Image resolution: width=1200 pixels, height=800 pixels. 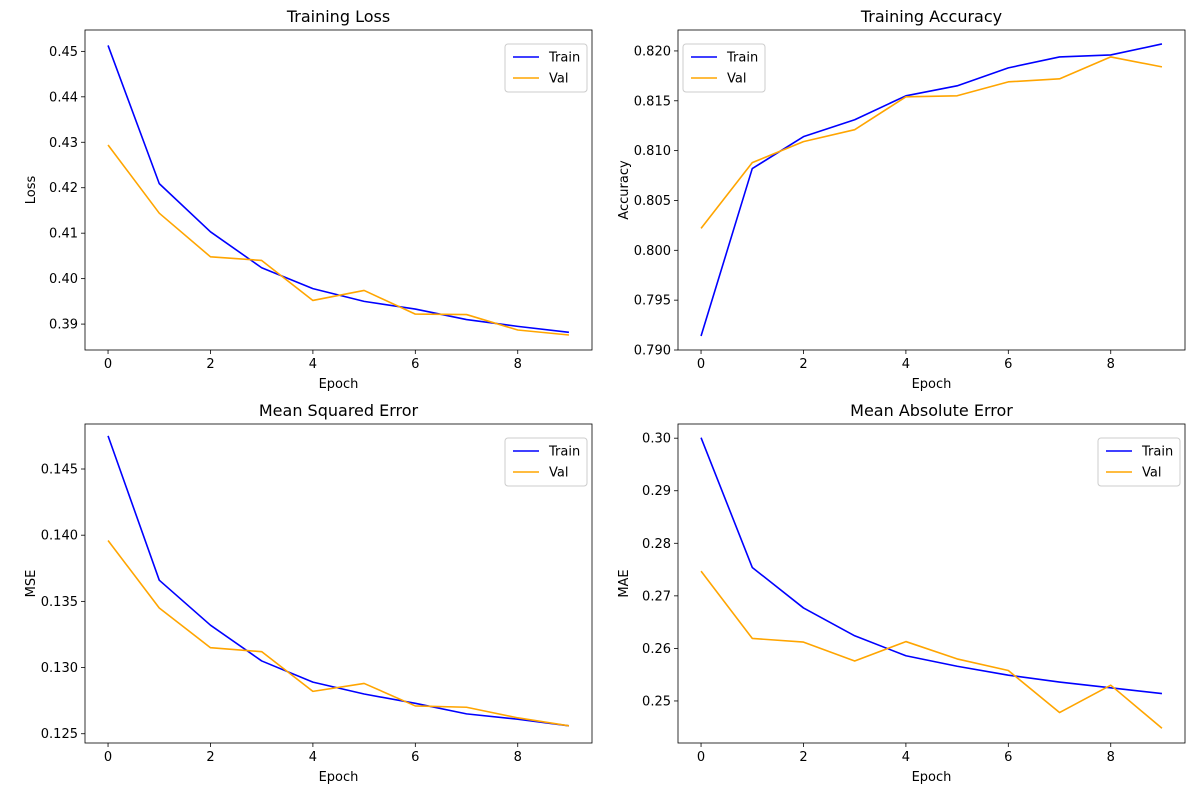 What do you see at coordinates (624, 190) in the screenshot?
I see `y-axis-label: Accuracy` at bounding box center [624, 190].